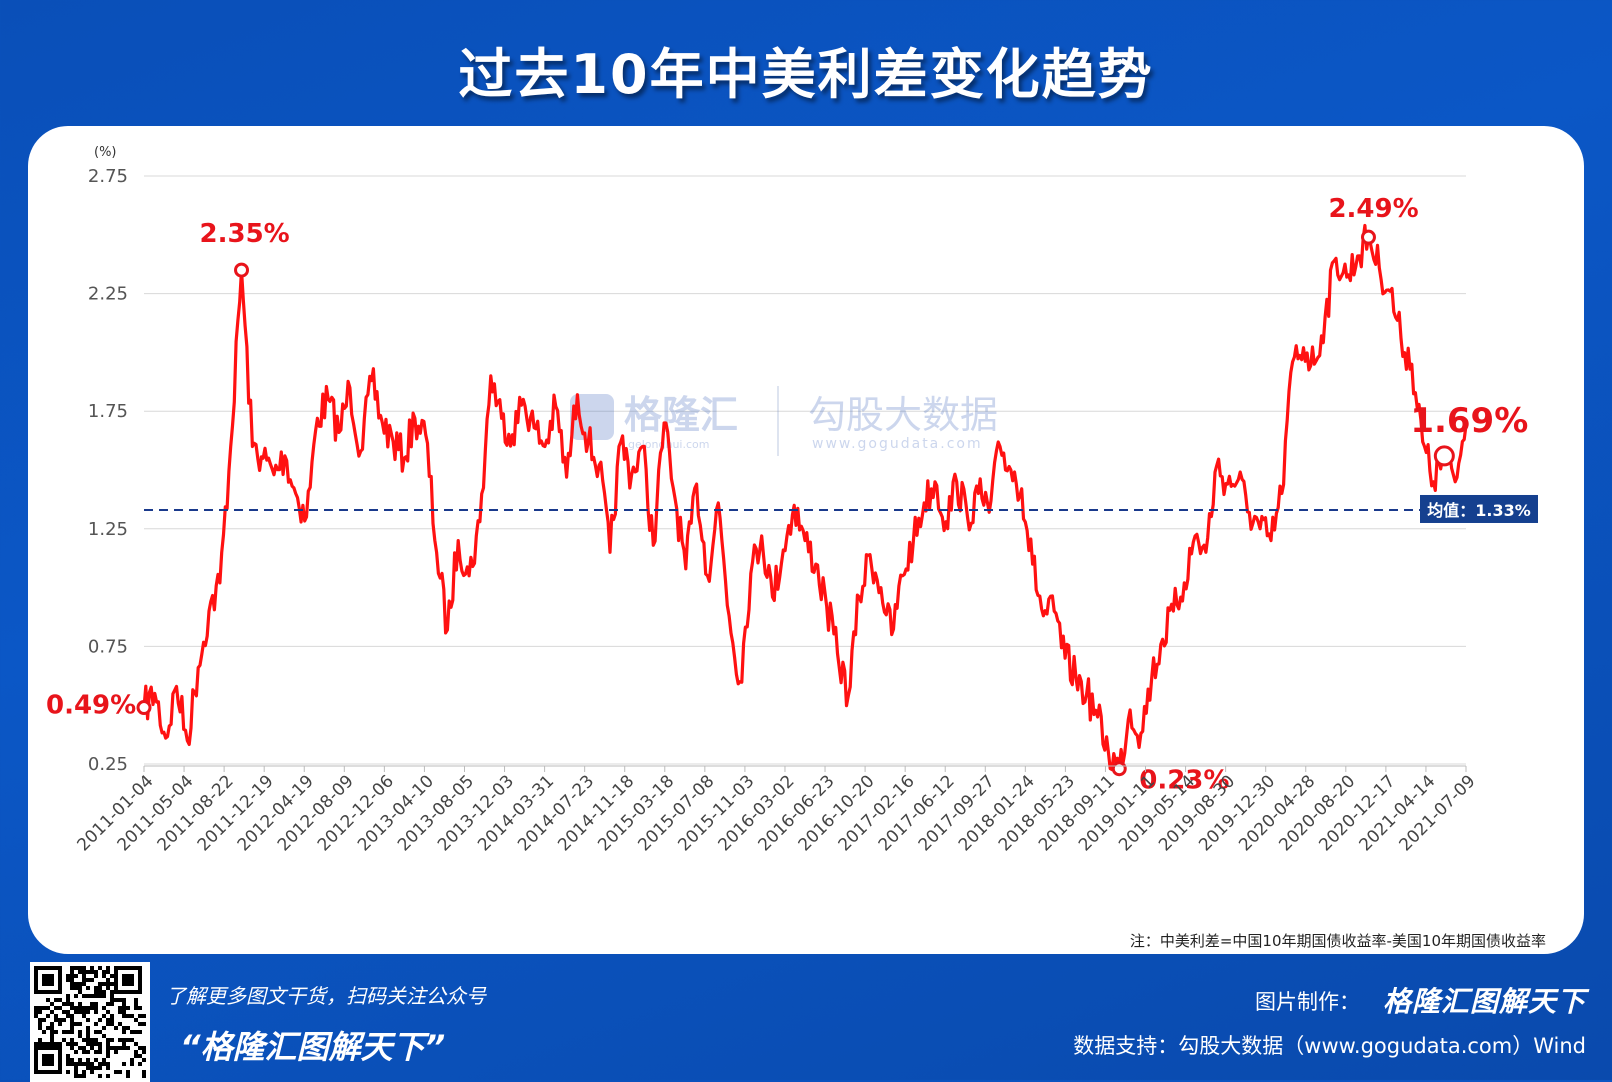 The height and width of the screenshot is (1082, 1612). What do you see at coordinates (1337, 941) in the screenshot?
I see `chart-note: 注：中美利差=中国10年期国债收益率-美国10年期国债收益率` at bounding box center [1337, 941].